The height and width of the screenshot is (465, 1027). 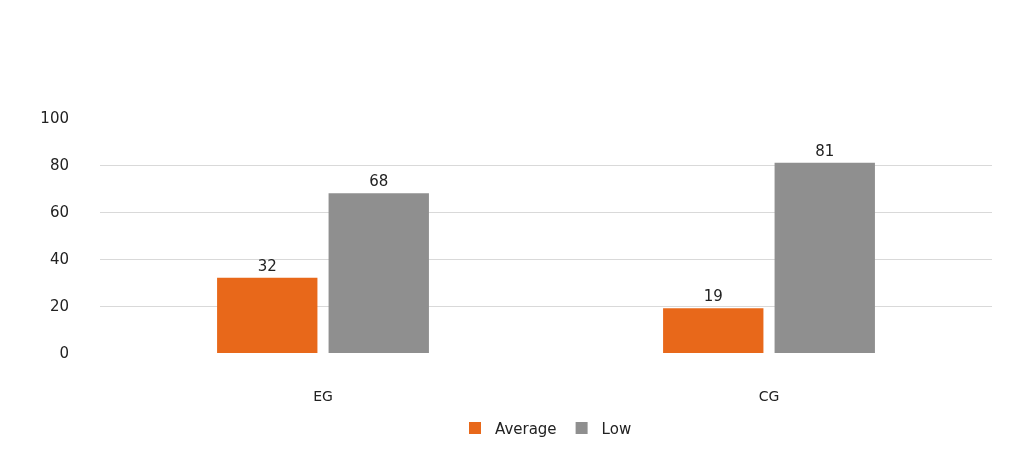 I want to click on x-tick-label: EG, so click(x=323, y=395).